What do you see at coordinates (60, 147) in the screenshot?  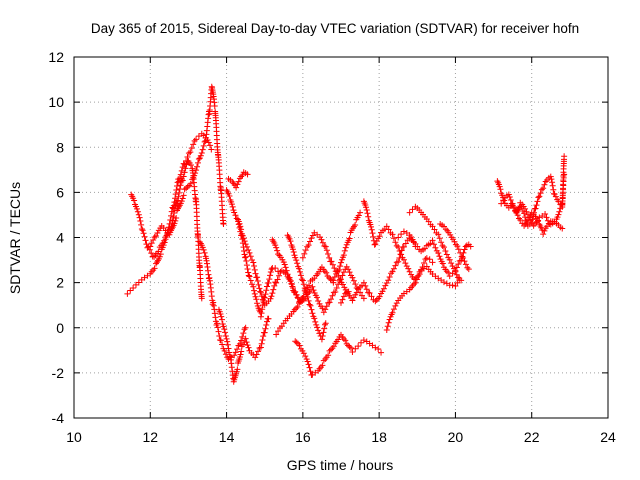 I see `y-tick-label: 8` at bounding box center [60, 147].